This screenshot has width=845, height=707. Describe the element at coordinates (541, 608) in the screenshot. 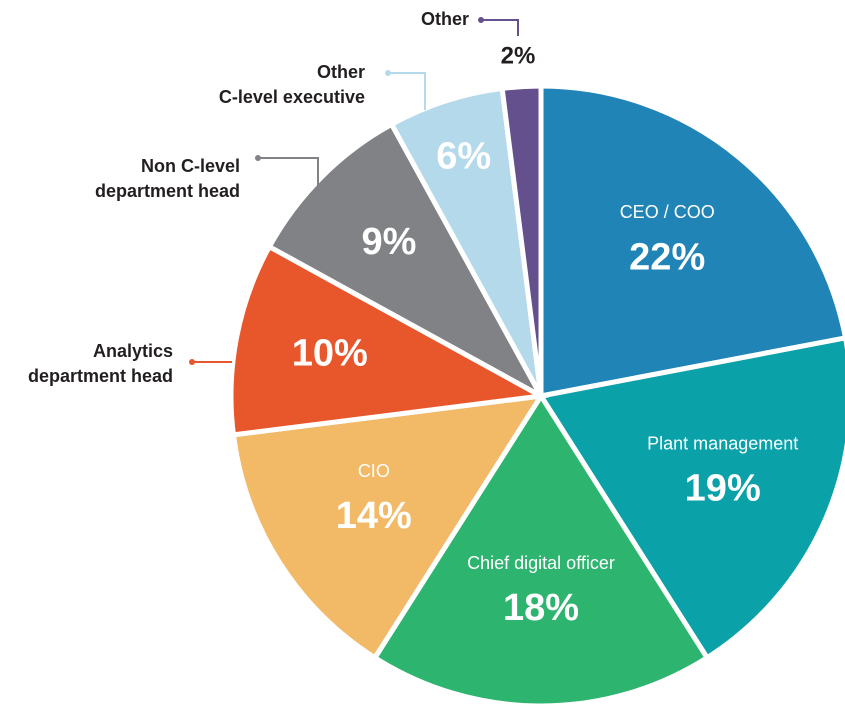

I see `value-label: 18%` at that location.